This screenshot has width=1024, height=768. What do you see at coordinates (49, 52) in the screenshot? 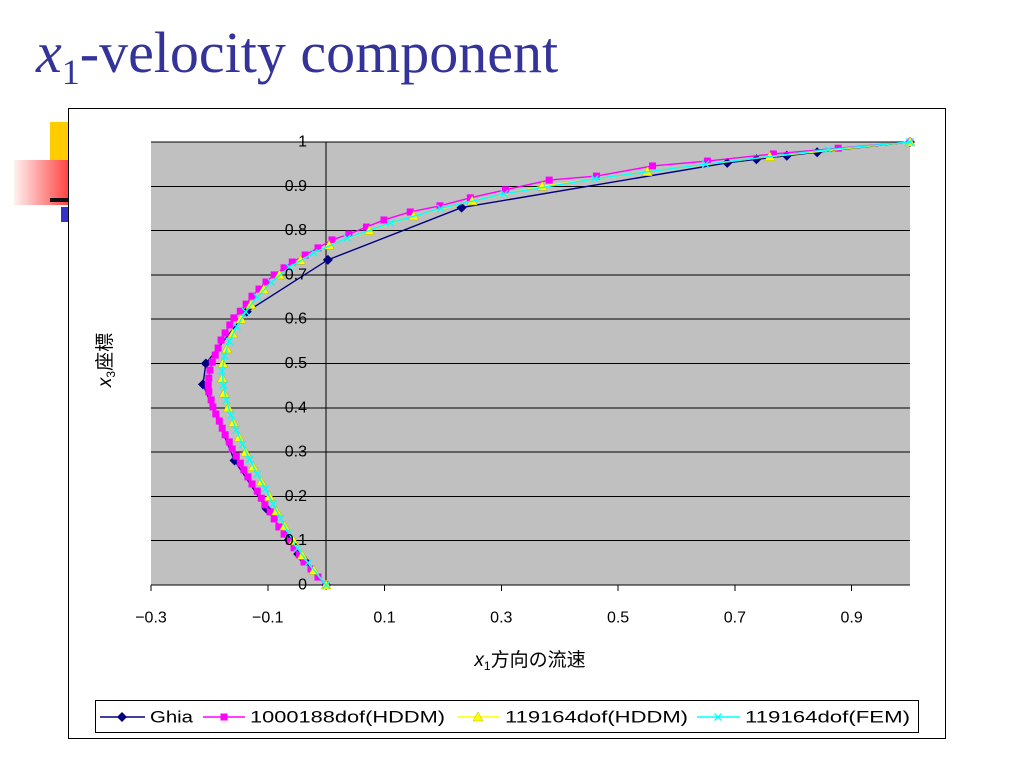
I see `slide-title-variable: x` at bounding box center [49, 52].